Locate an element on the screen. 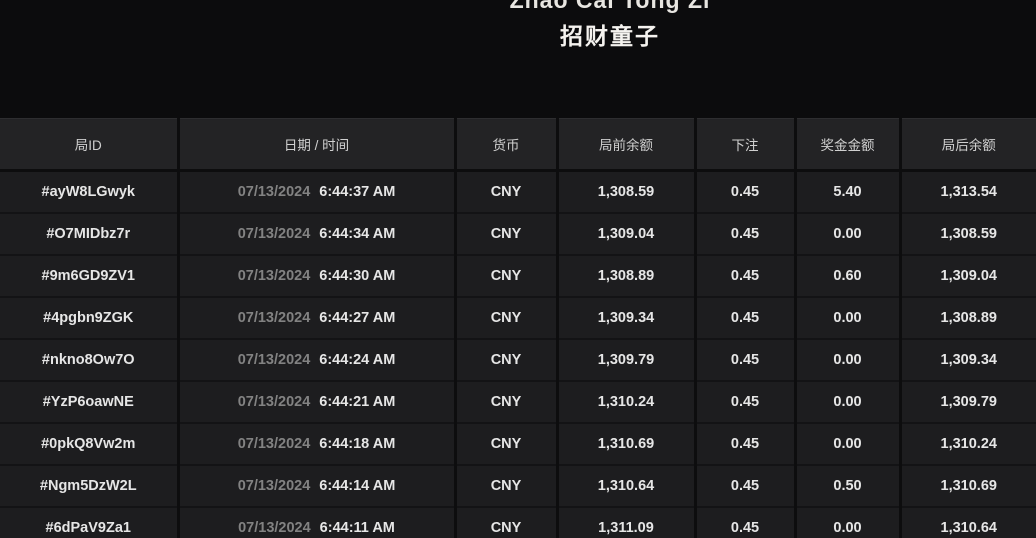 The width and height of the screenshot is (1036, 538). balance-before-text: 1,310.24 is located at coordinates (626, 401).